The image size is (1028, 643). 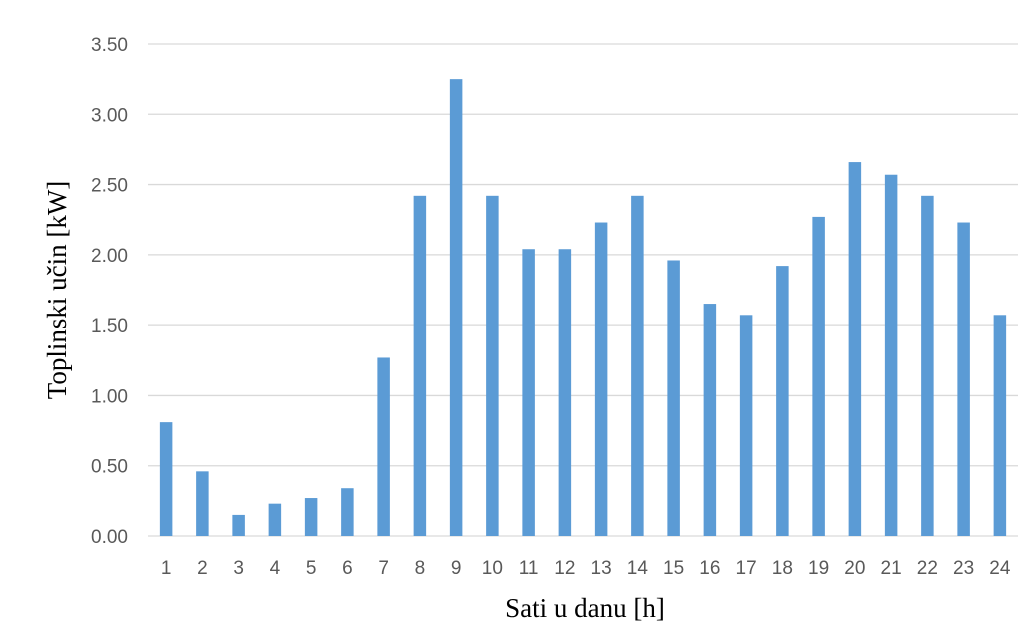 I want to click on x-tick-label: 2, so click(x=202, y=568).